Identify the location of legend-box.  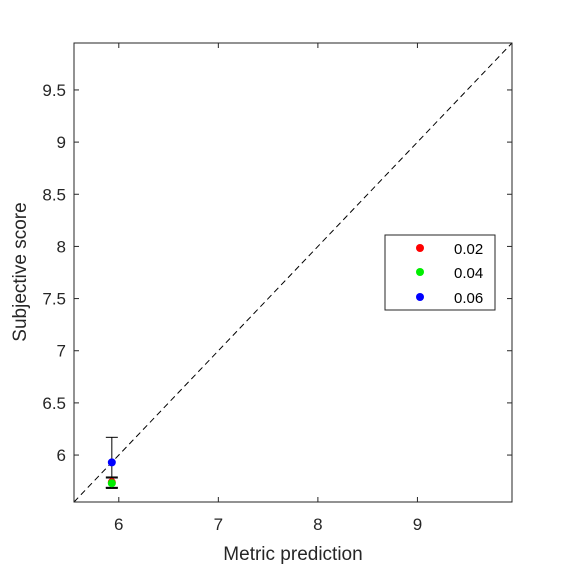
(440, 272).